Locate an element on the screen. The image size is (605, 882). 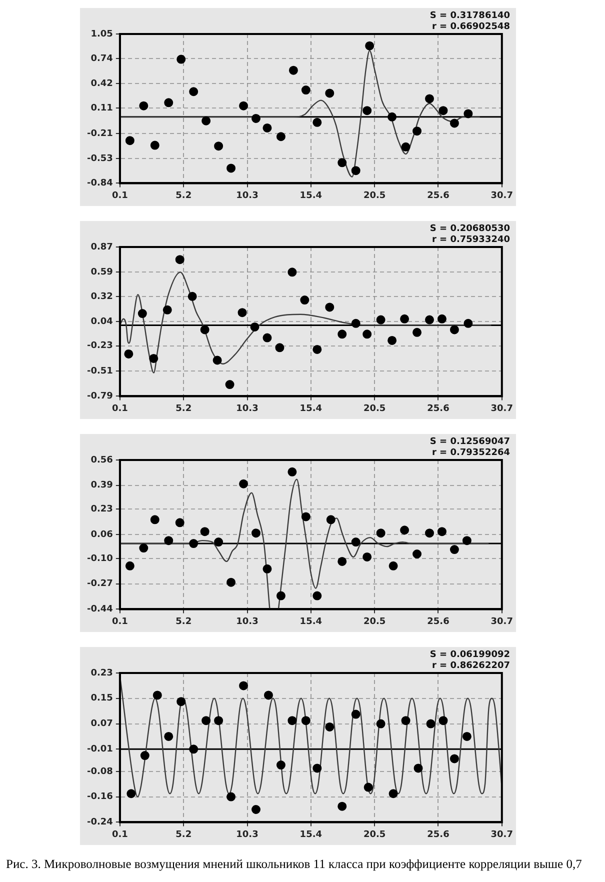
text: Рис. 3. Микроволновые возмущения мнений школьников 11 класса при коэффициенте корреляции выше 0,7 is located at coordinates (294, 864).